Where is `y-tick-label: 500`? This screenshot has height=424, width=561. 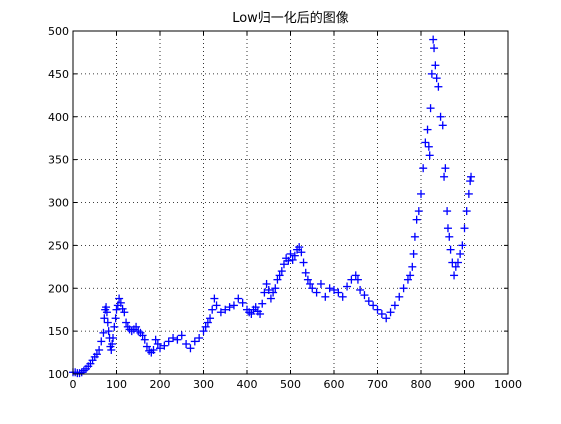 y-tick-label: 500 is located at coordinates (58, 31).